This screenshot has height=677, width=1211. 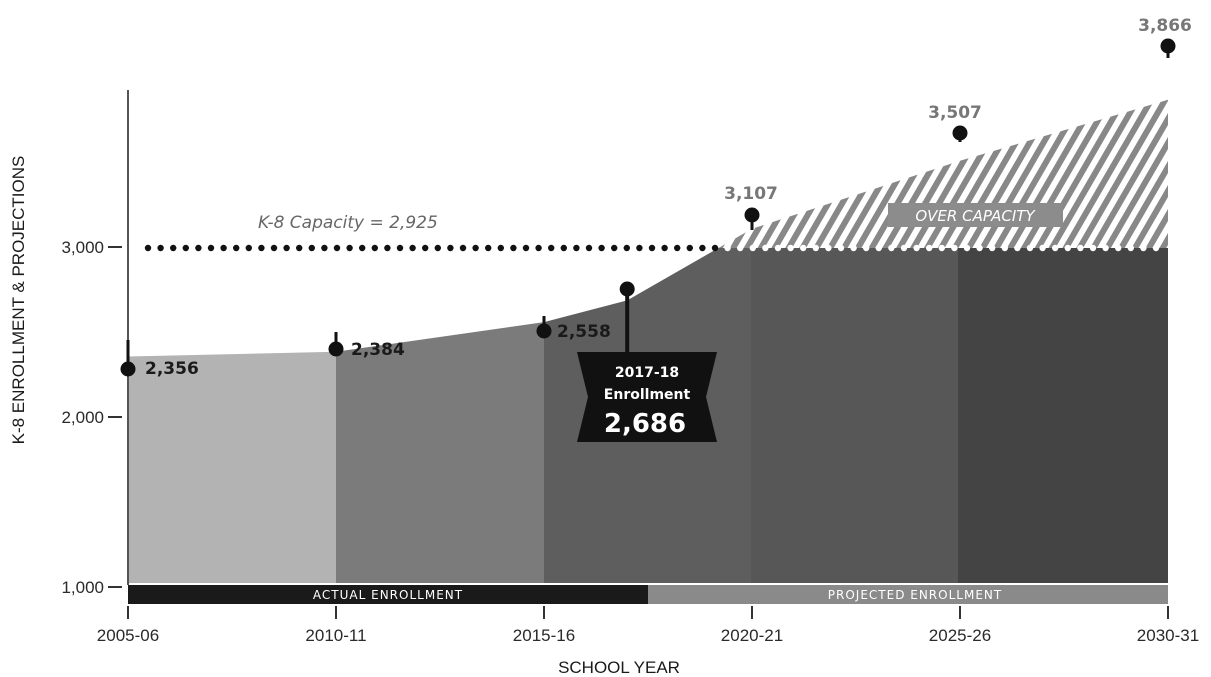 I want to click on data-point-2025-26: 3,507, so click(x=955, y=122).